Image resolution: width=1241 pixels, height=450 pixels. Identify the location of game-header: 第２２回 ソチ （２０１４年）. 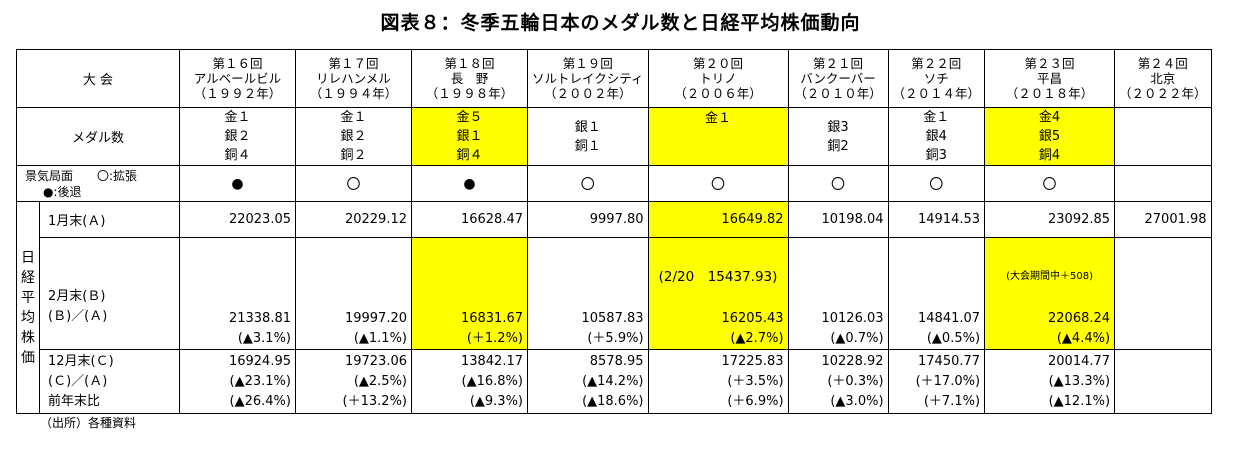
(936, 78).